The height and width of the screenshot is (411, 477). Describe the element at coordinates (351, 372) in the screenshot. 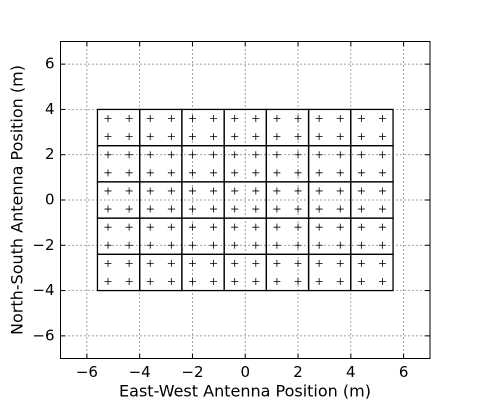

I see `x-tick-label: 4` at that location.